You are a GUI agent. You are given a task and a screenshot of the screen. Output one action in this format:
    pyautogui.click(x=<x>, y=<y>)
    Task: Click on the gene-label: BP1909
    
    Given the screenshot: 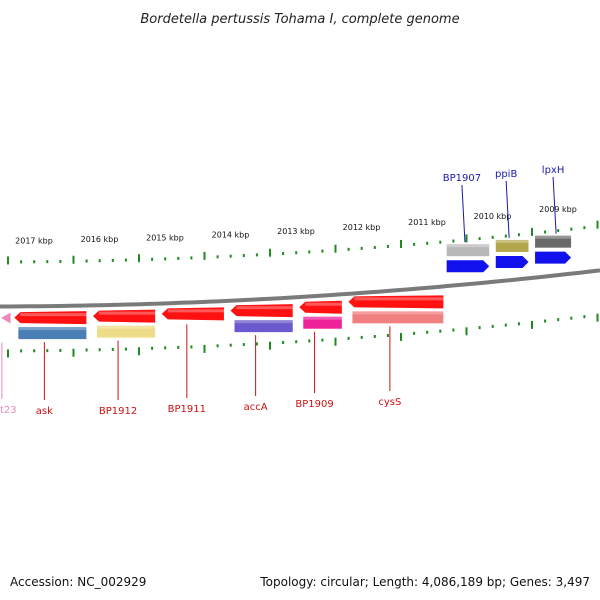 What is the action you would take?
    pyautogui.click(x=314, y=404)
    